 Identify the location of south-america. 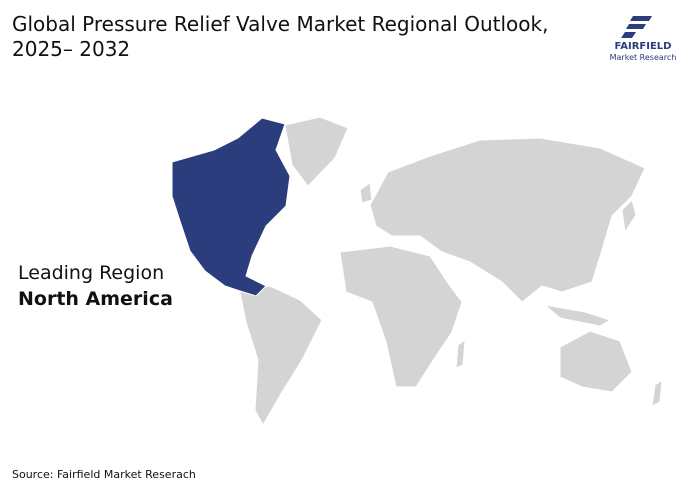
(281, 356).